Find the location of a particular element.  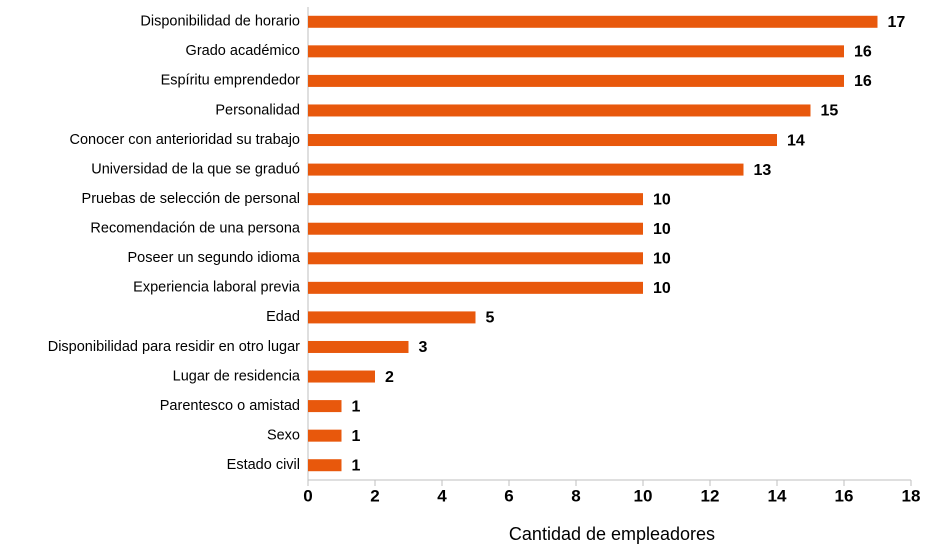

x-tick-label: 8 is located at coordinates (575, 495).